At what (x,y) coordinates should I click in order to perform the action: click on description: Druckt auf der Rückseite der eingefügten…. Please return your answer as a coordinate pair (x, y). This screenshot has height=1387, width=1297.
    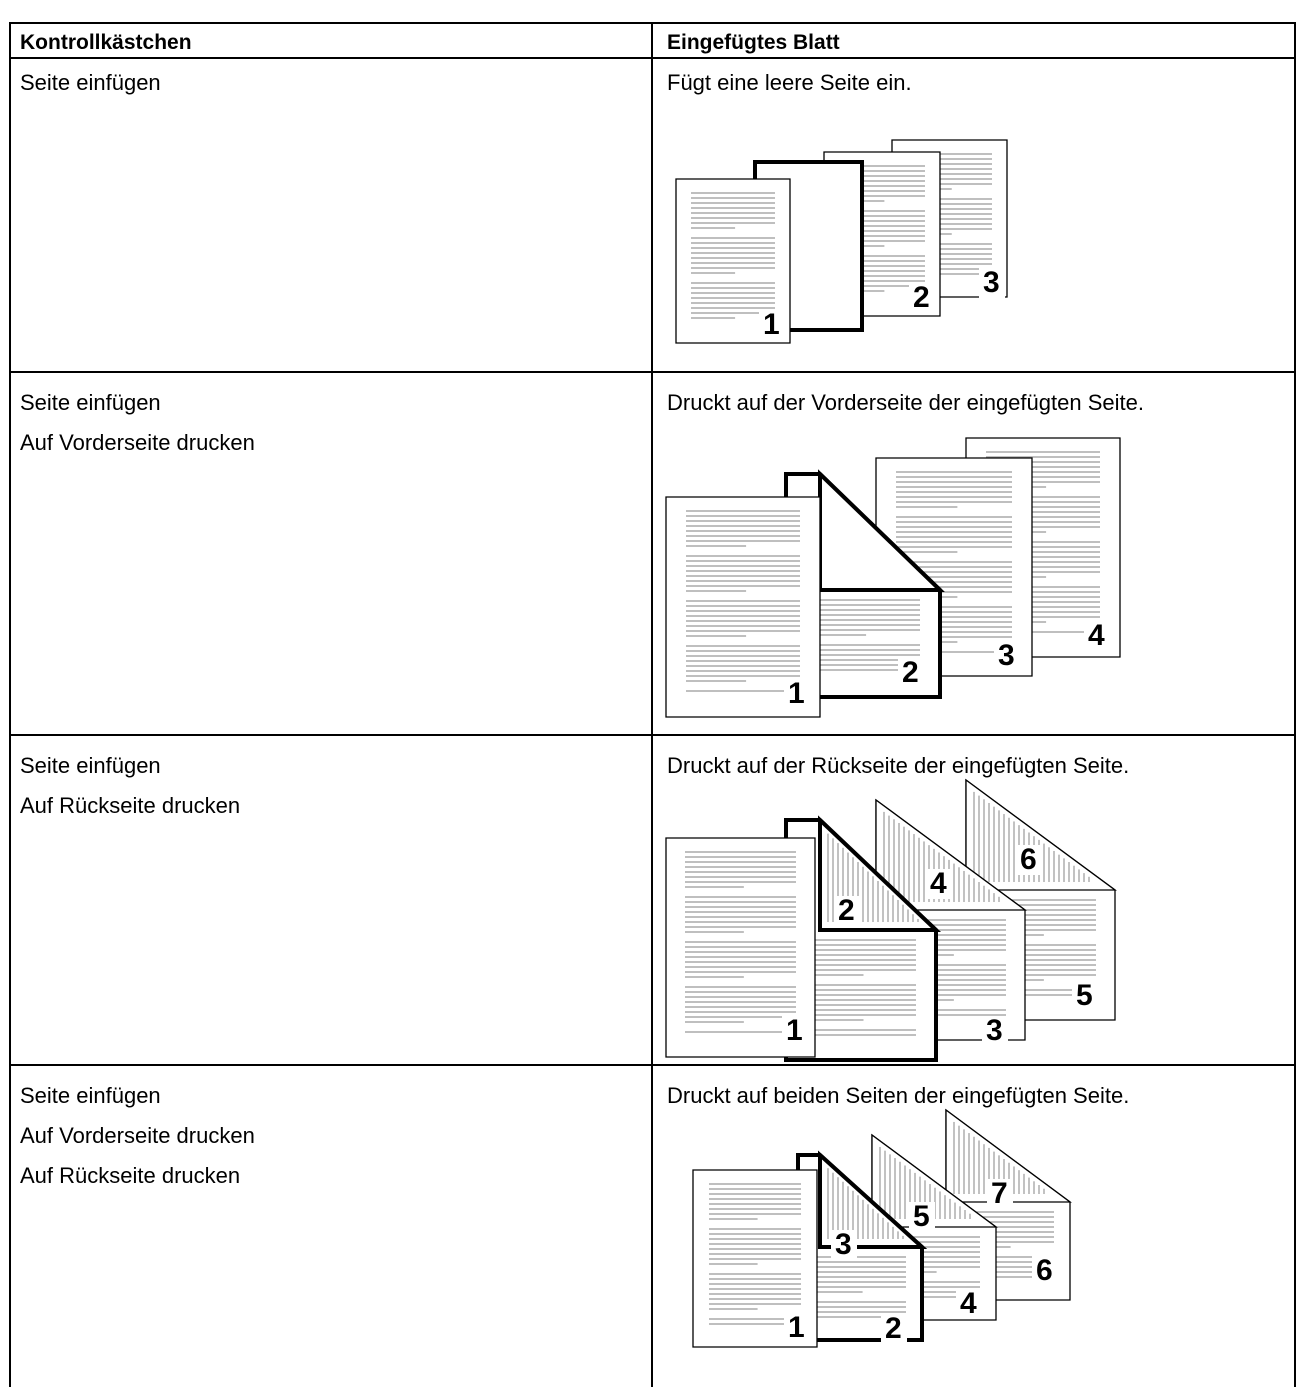
    Looking at the image, I should click on (898, 765).